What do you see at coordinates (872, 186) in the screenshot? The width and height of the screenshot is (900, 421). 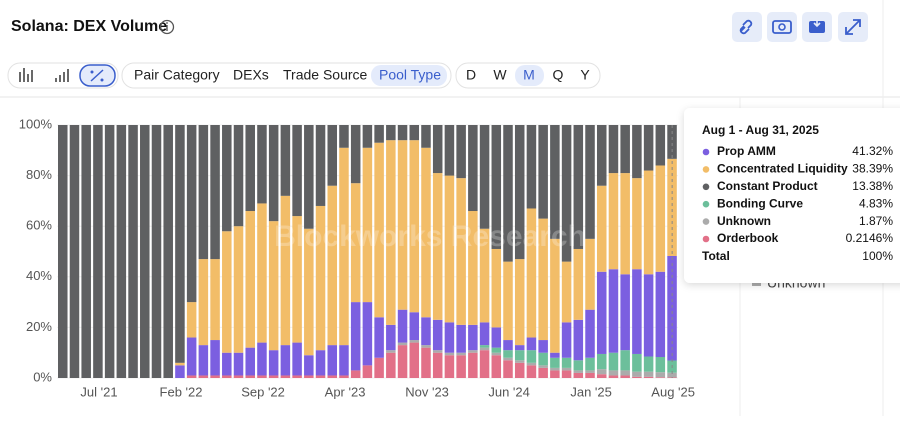 I see `tooltip-value: 13.38%` at bounding box center [872, 186].